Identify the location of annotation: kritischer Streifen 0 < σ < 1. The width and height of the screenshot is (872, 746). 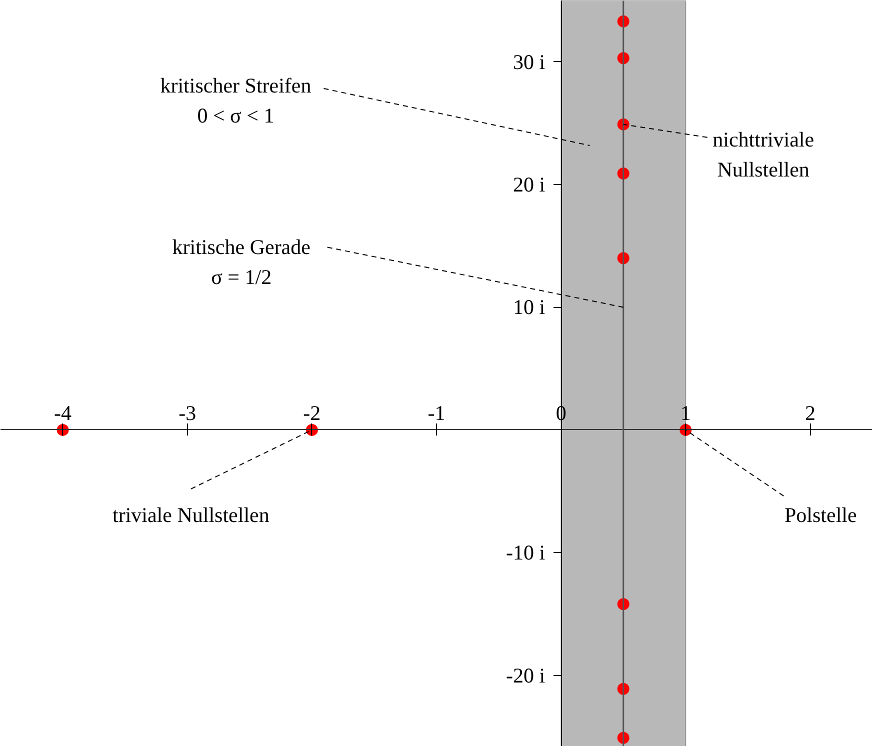
(236, 101).